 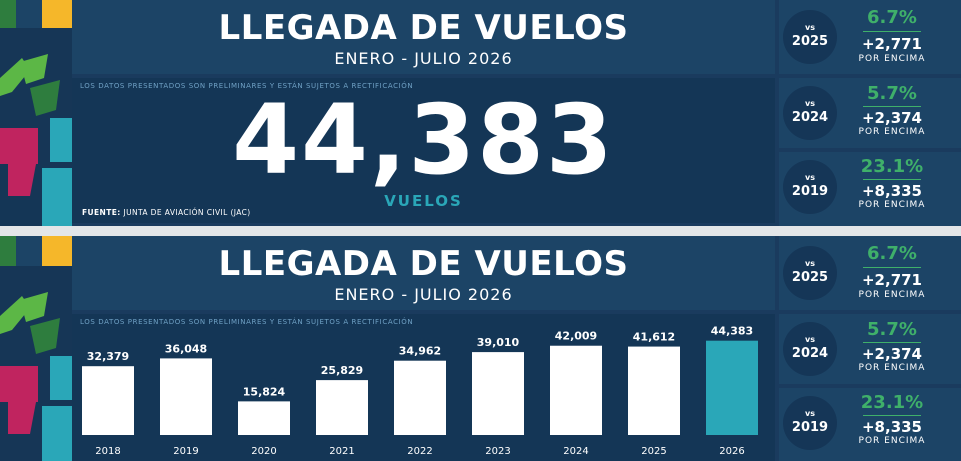 What do you see at coordinates (263, 451) in the screenshot?
I see `x-tick-label: 2020` at bounding box center [263, 451].